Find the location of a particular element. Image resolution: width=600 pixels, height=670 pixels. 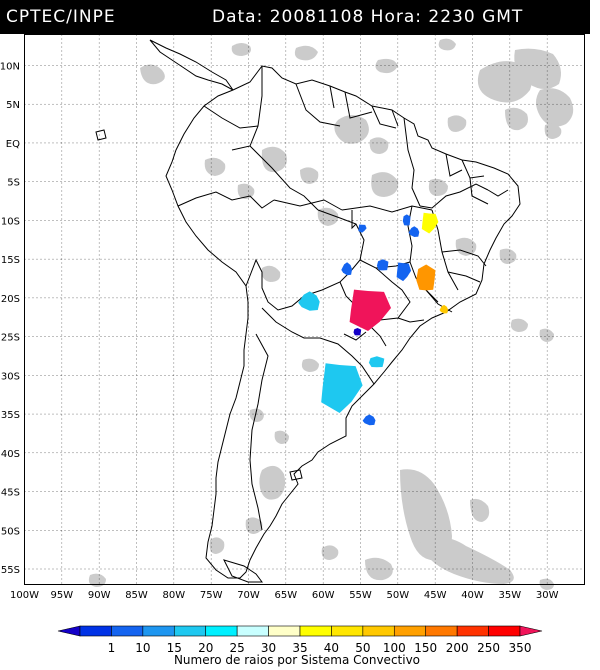

map-header: CPTEC/INPE Data: 20081108 Hora: 2230 GMT is located at coordinates (295, 17).